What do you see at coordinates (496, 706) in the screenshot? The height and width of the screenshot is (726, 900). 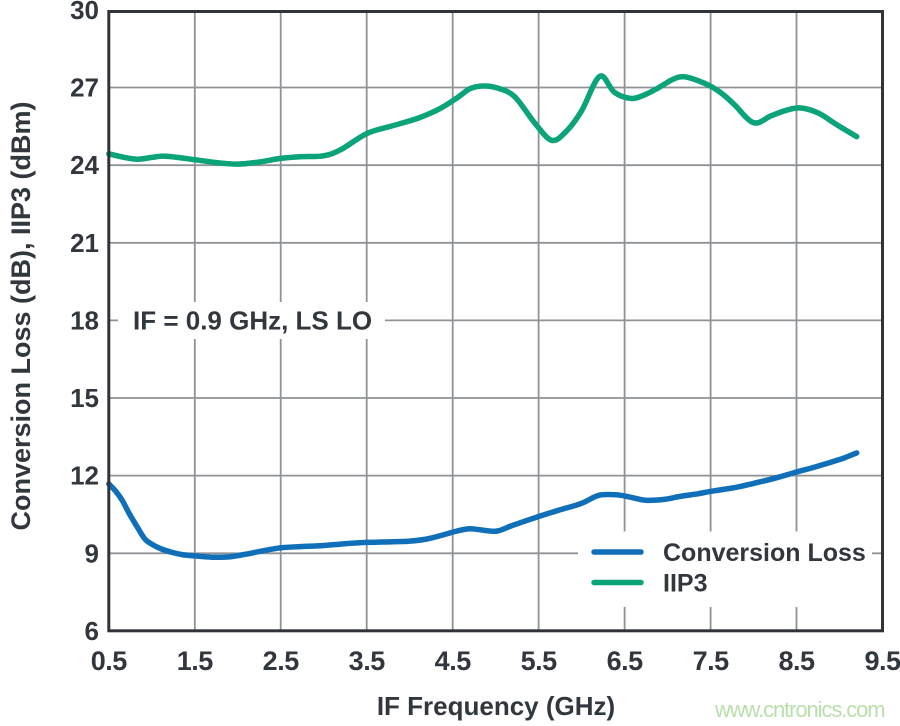 I see `svg-text: IF Frequency (GHz)` at bounding box center [496, 706].